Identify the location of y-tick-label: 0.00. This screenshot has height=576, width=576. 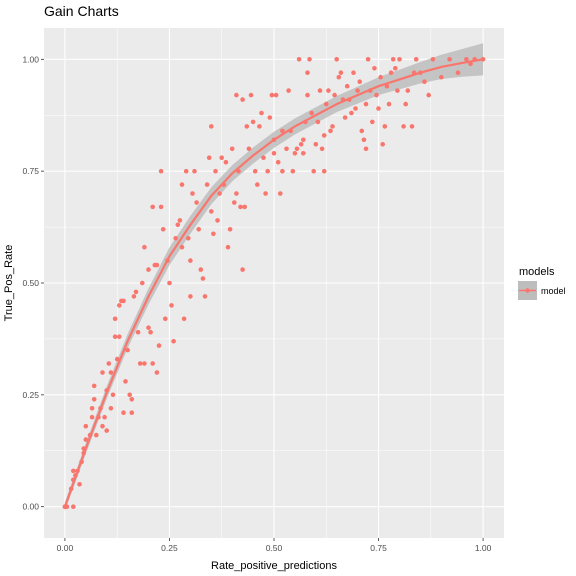
(30, 507).